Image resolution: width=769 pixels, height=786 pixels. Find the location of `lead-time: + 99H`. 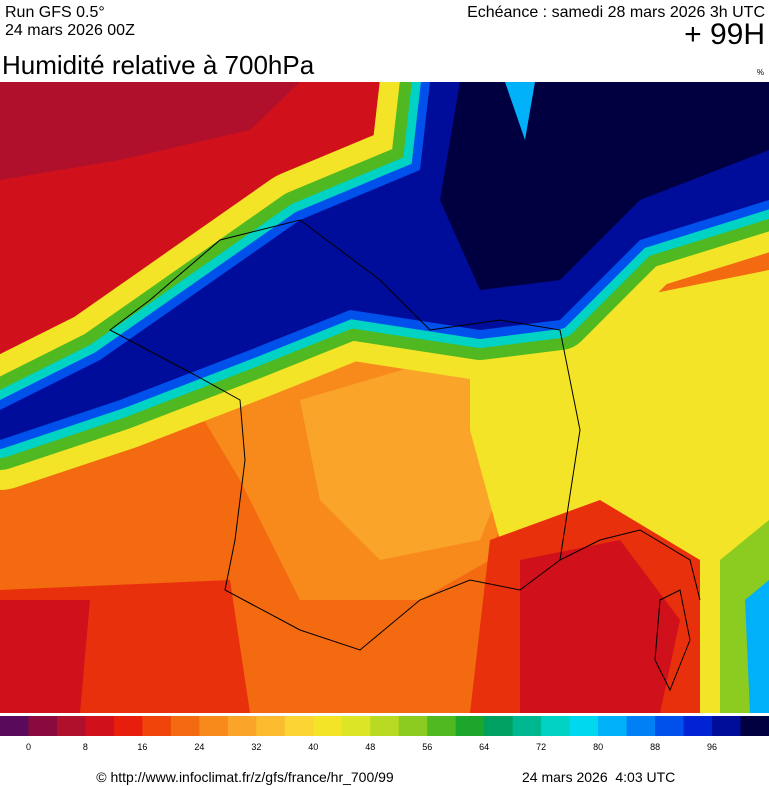

lead-time: + 99H is located at coordinates (724, 34).